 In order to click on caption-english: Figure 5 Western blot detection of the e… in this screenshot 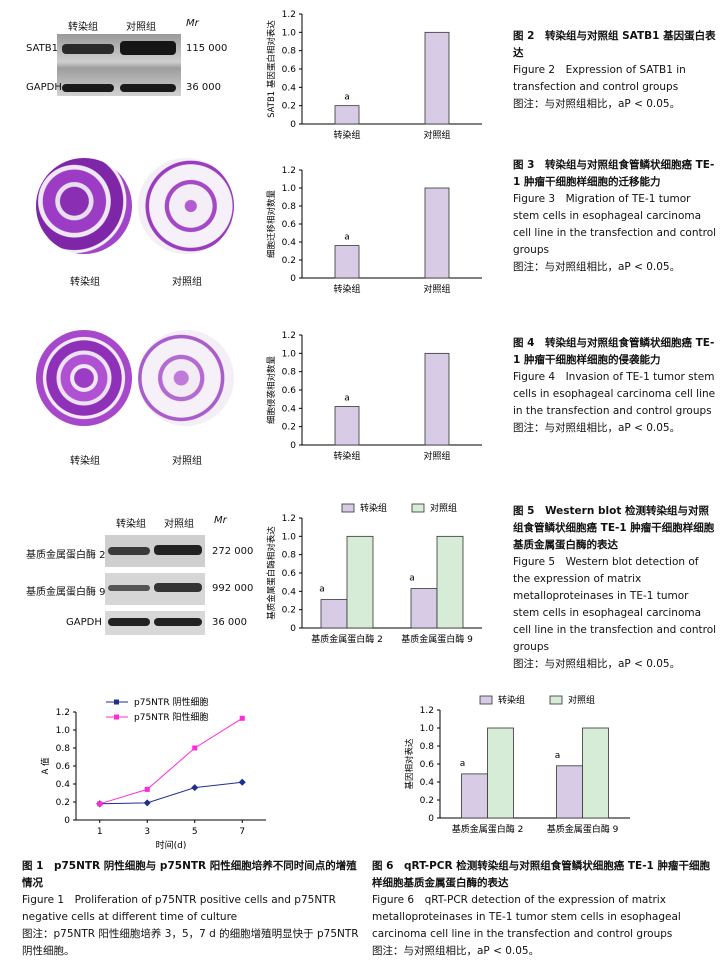, I will do `click(615, 604)`.